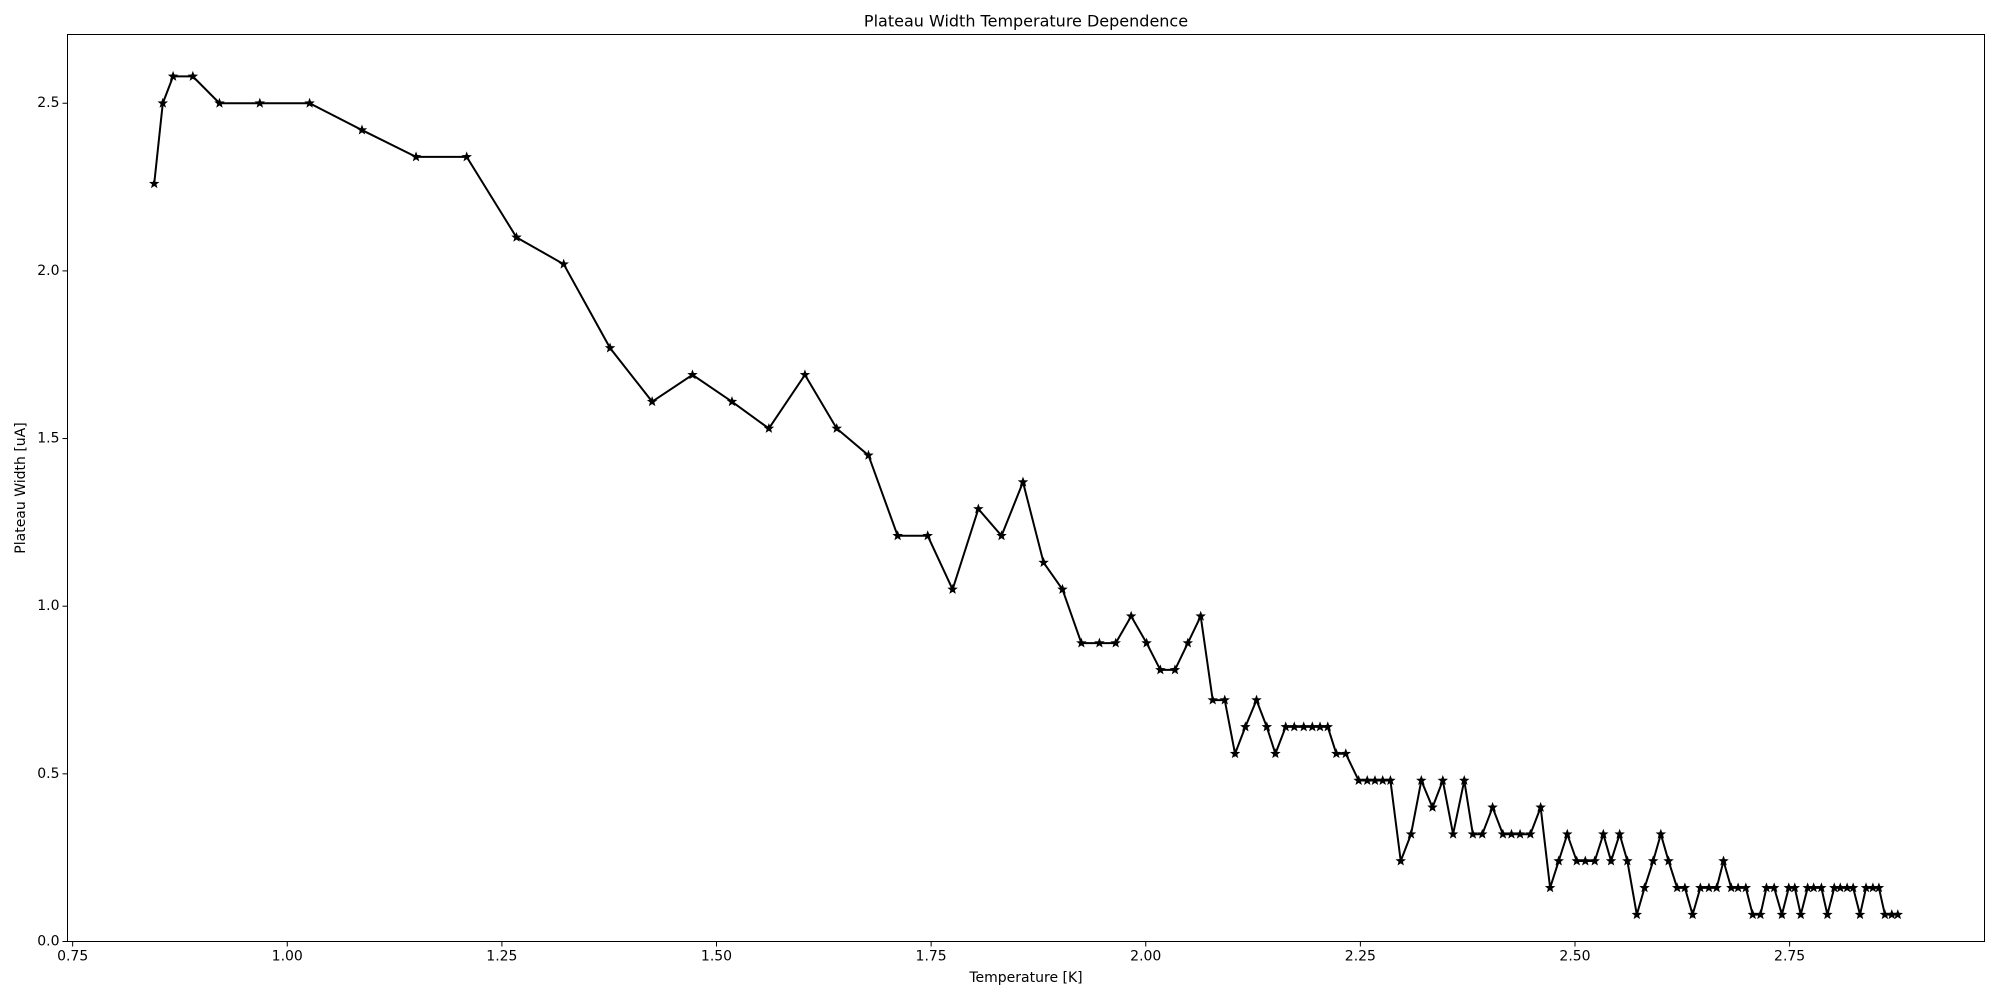 The image size is (2000, 1000). What do you see at coordinates (1025, 978) in the screenshot?
I see `x-axis-label: Temperature [K]` at bounding box center [1025, 978].